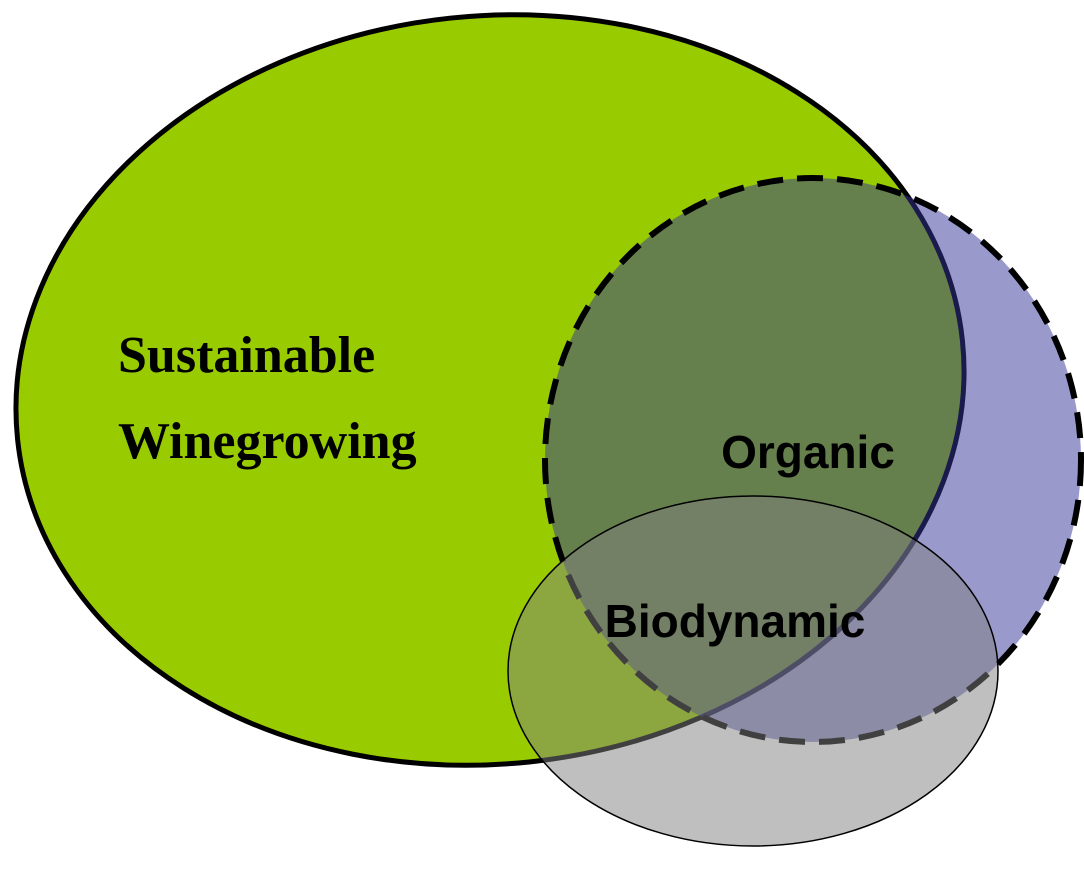  What do you see at coordinates (246, 355) in the screenshot?
I see `set-label: Sustainable` at bounding box center [246, 355].